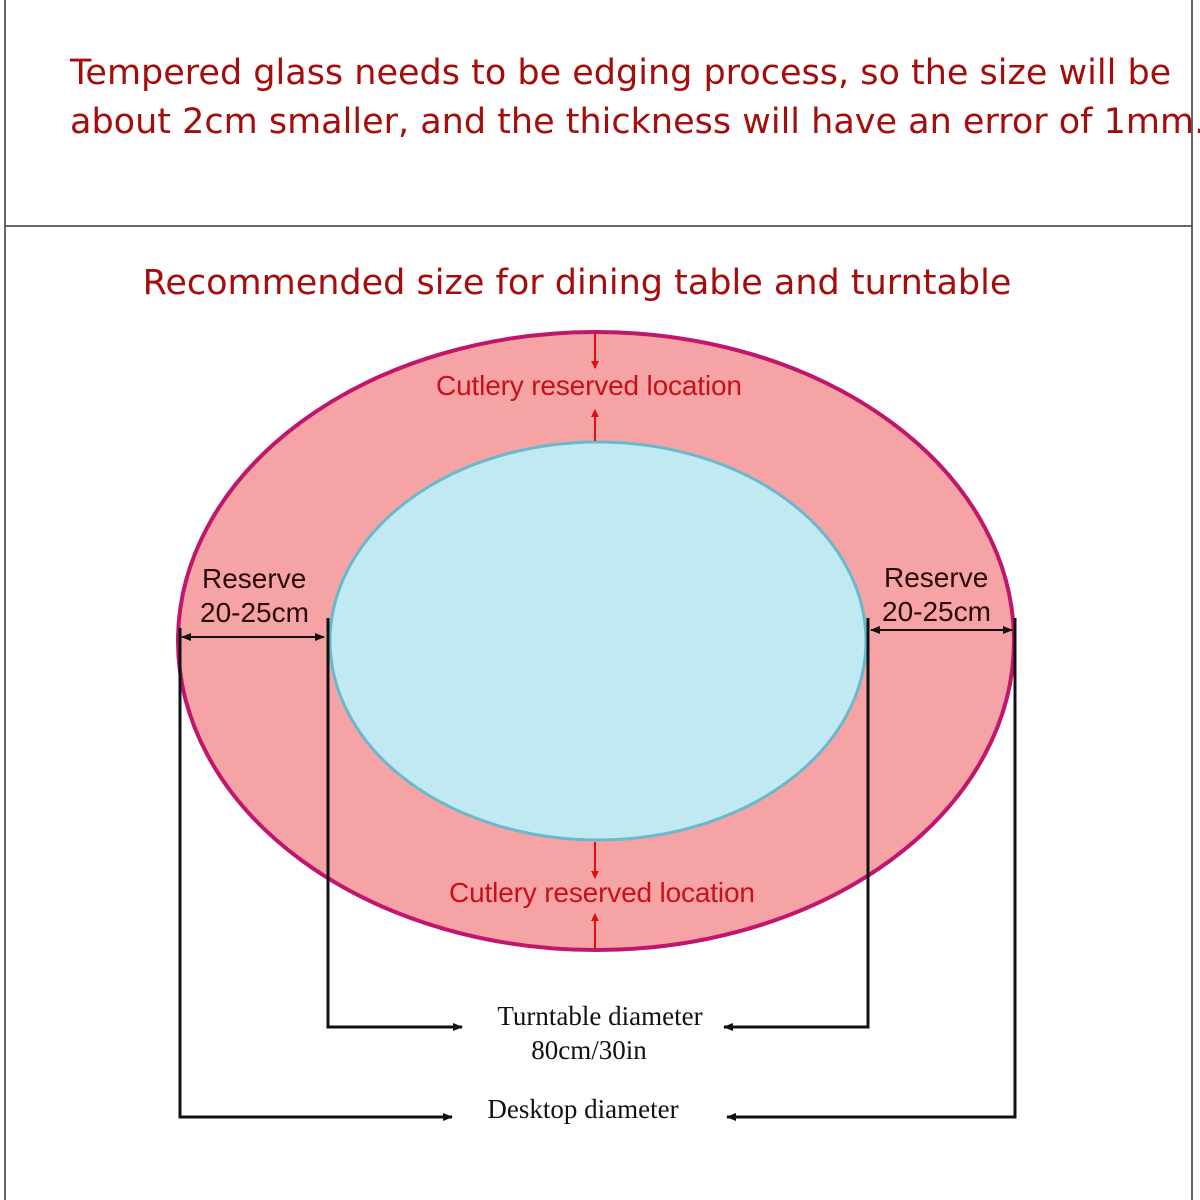  Describe the element at coordinates (589, 1050) in the screenshot. I see `turntable-size: 80cm/30in` at that location.